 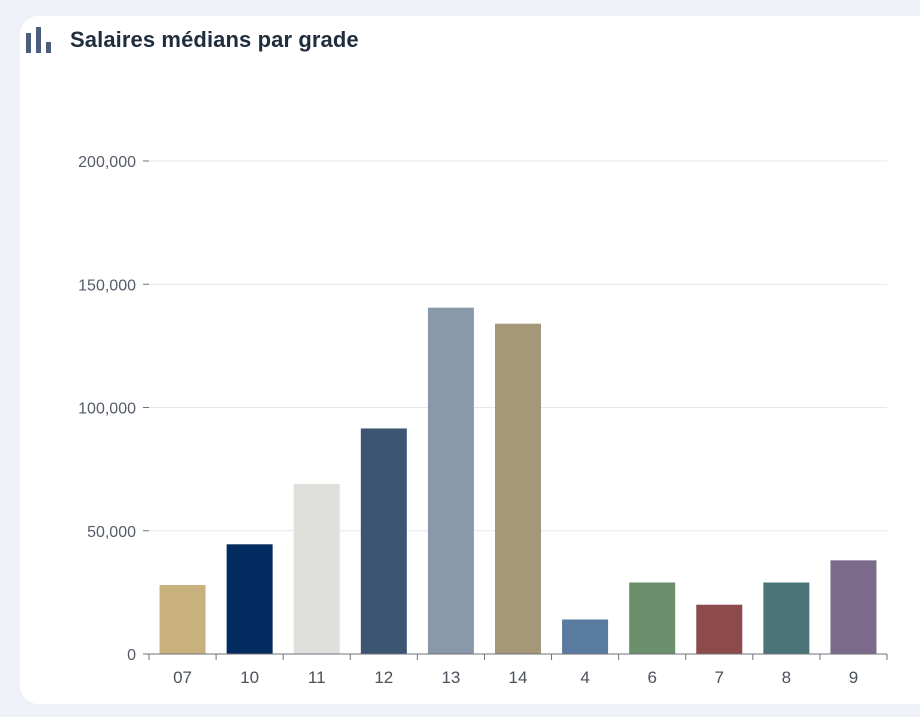 I want to click on y-tick-label: 50,000, so click(x=111, y=532).